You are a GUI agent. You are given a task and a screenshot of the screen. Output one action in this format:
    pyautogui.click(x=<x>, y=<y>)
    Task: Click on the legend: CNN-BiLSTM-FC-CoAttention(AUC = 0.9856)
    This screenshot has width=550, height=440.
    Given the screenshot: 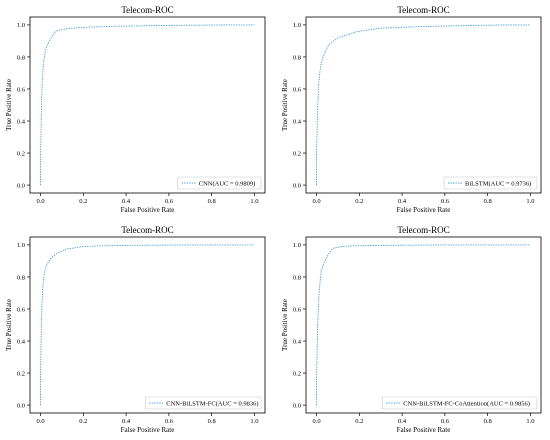 What is the action you would take?
    pyautogui.click(x=459, y=403)
    